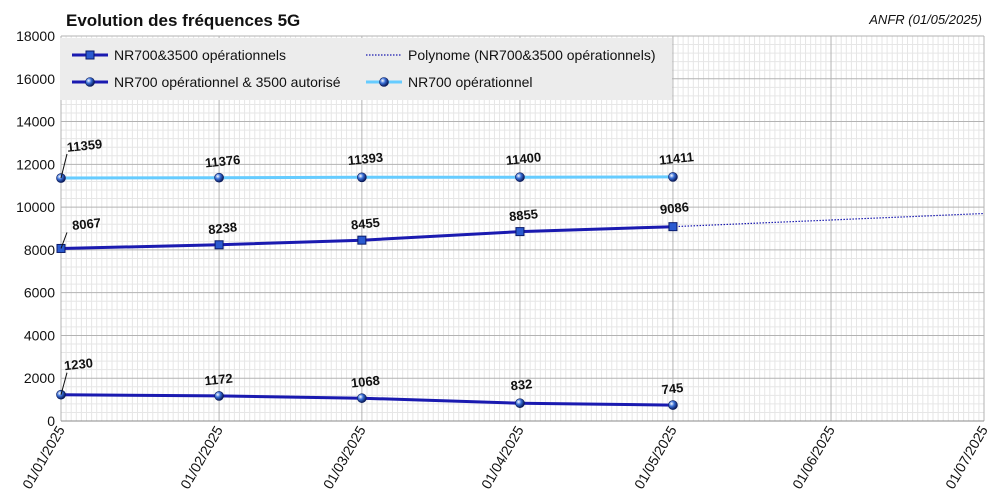 The image size is (1007, 496). I want to click on polynome-trendline, so click(522, 231).